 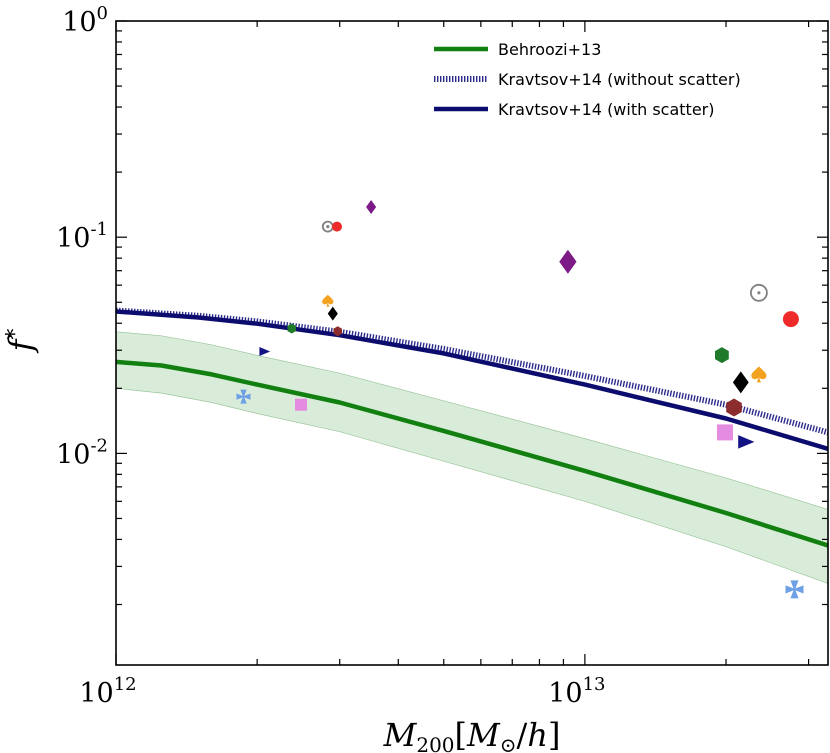 I want to click on legend-entry-kravtsov-14-without-scatter: Kravtsov+14 (without scatter), so click(x=587, y=79).